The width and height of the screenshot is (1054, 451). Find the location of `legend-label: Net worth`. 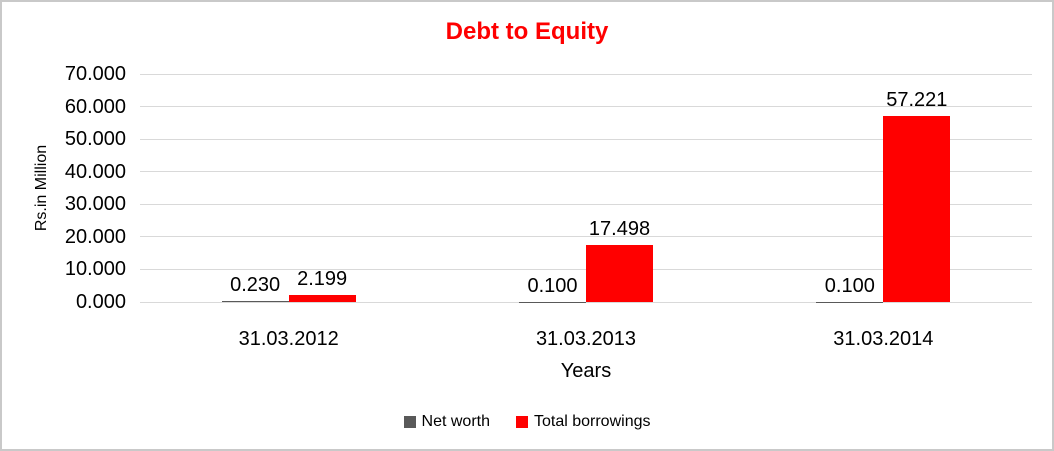

legend-label: Net worth is located at coordinates (455, 421).